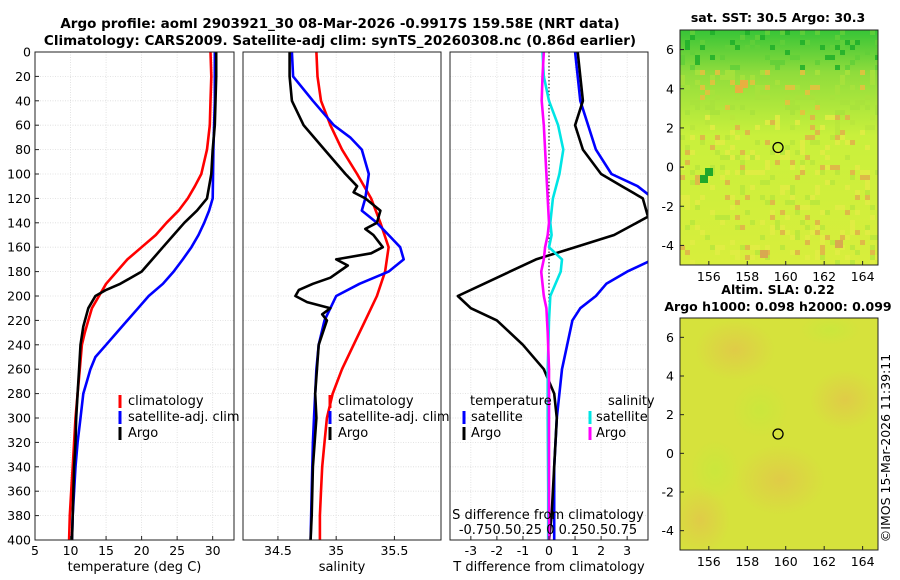  What do you see at coordinates (144, 296) in the screenshot?
I see `series-line-argo` at bounding box center [144, 296].